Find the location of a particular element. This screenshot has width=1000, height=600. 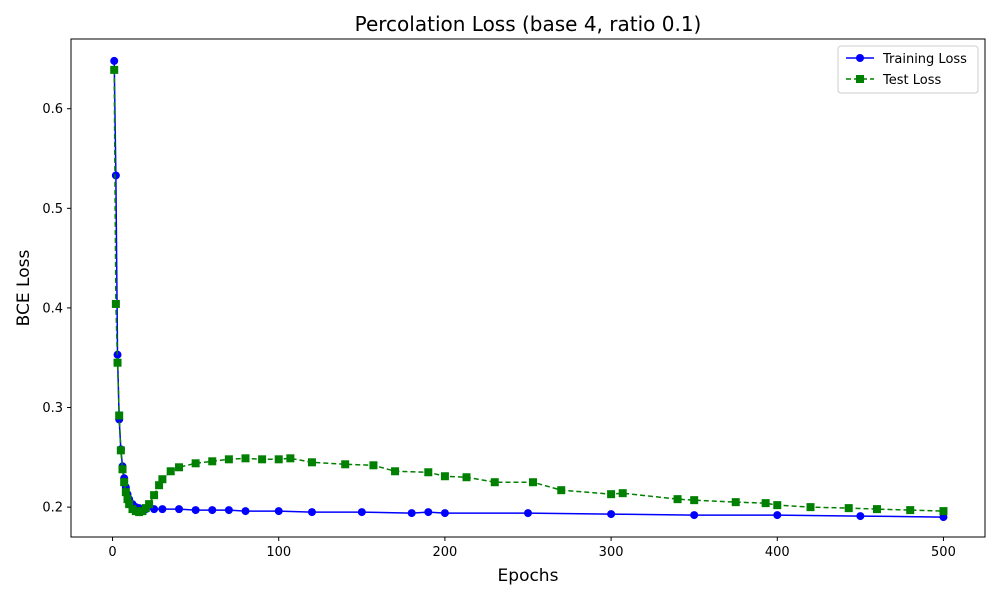

legend-training-marker is located at coordinates (860, 58).